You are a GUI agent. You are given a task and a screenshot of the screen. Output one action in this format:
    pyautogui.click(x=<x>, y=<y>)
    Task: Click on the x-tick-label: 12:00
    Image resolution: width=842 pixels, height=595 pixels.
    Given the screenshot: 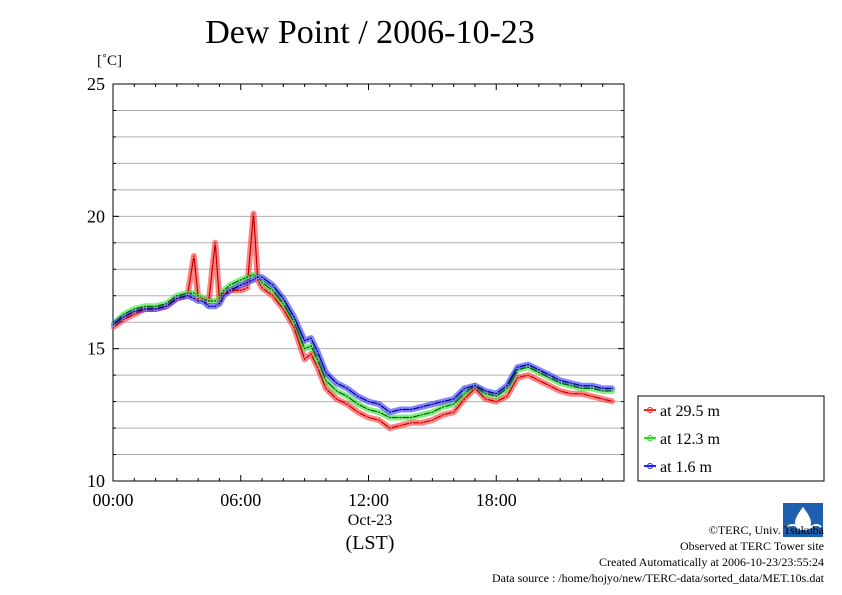 What is the action you would take?
    pyautogui.click(x=368, y=500)
    